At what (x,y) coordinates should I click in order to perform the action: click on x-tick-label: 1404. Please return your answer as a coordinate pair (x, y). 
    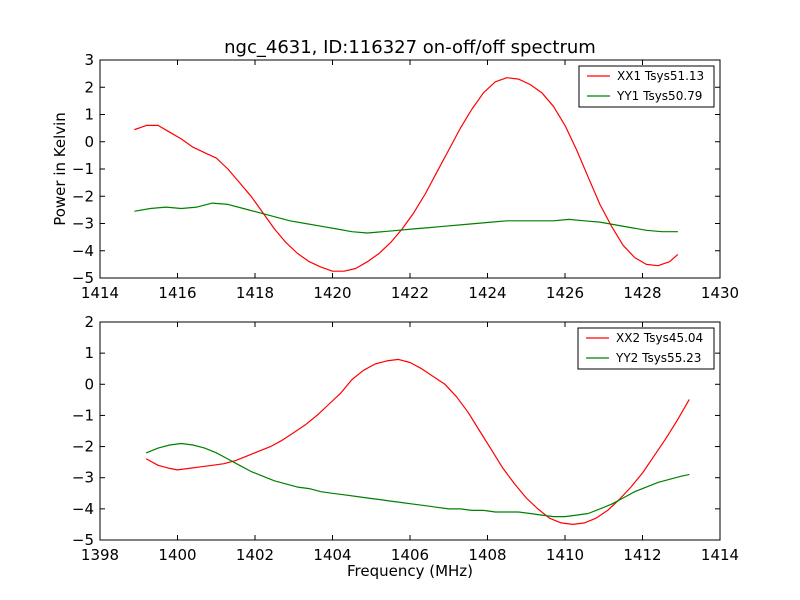
    Looking at the image, I should click on (332, 555).